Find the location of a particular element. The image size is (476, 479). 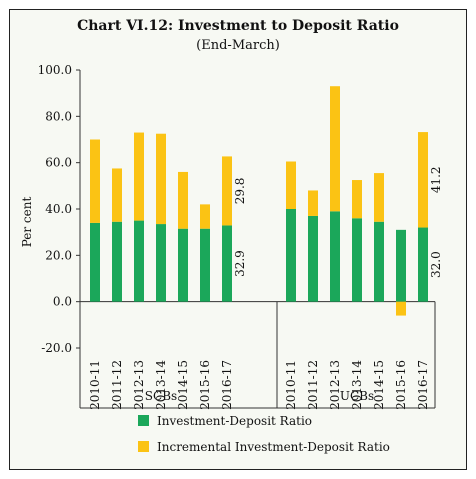

legend-item-incremental: Incremental Investment-Deposit Ratio is located at coordinates (264, 447).